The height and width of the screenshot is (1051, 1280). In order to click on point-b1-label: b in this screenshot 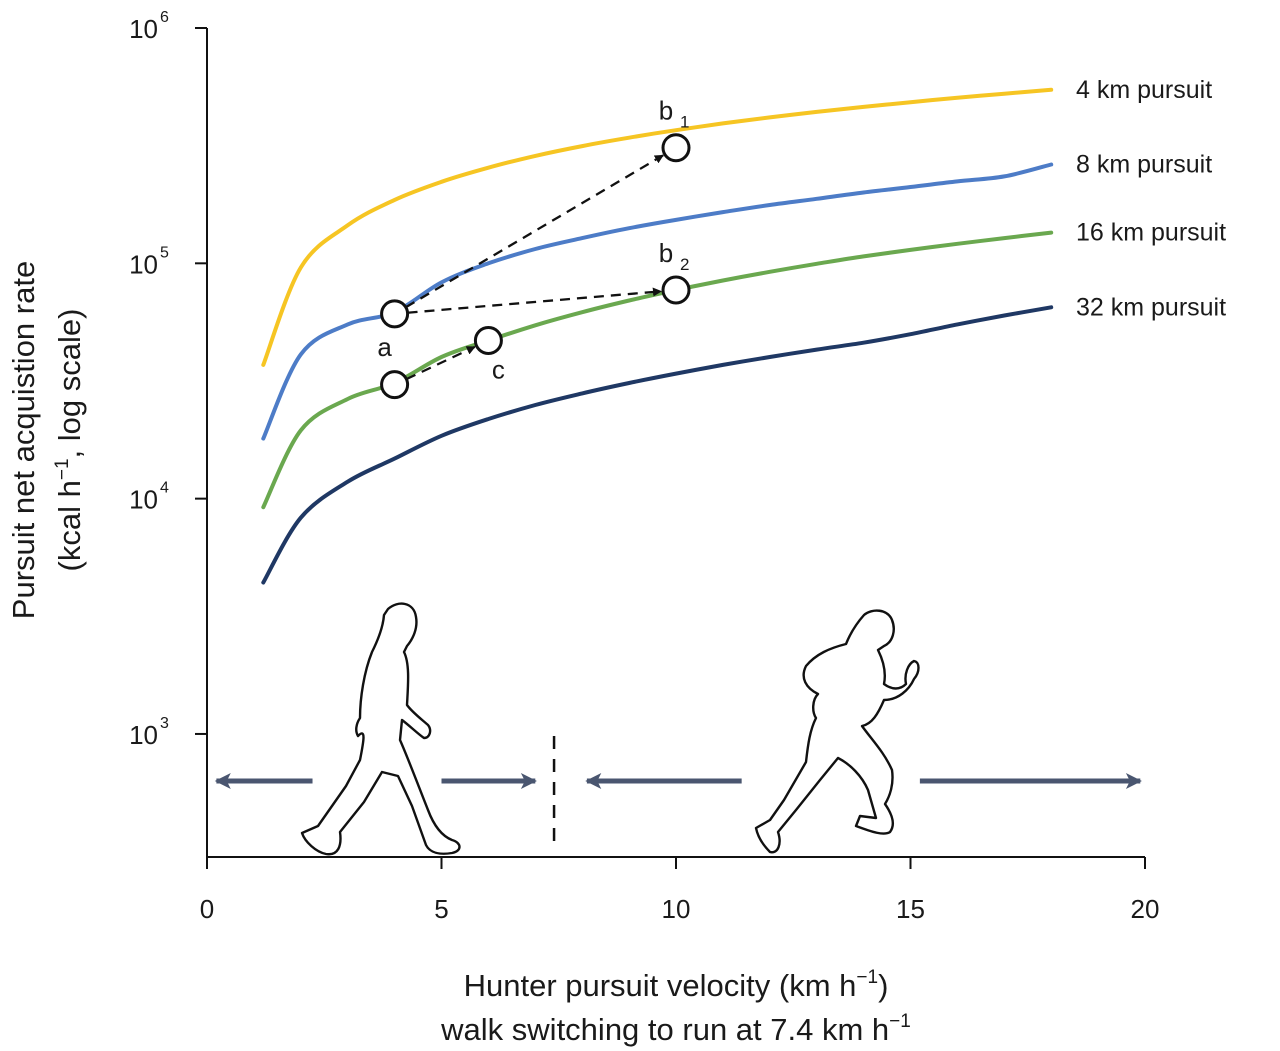, I will do `click(666, 111)`.